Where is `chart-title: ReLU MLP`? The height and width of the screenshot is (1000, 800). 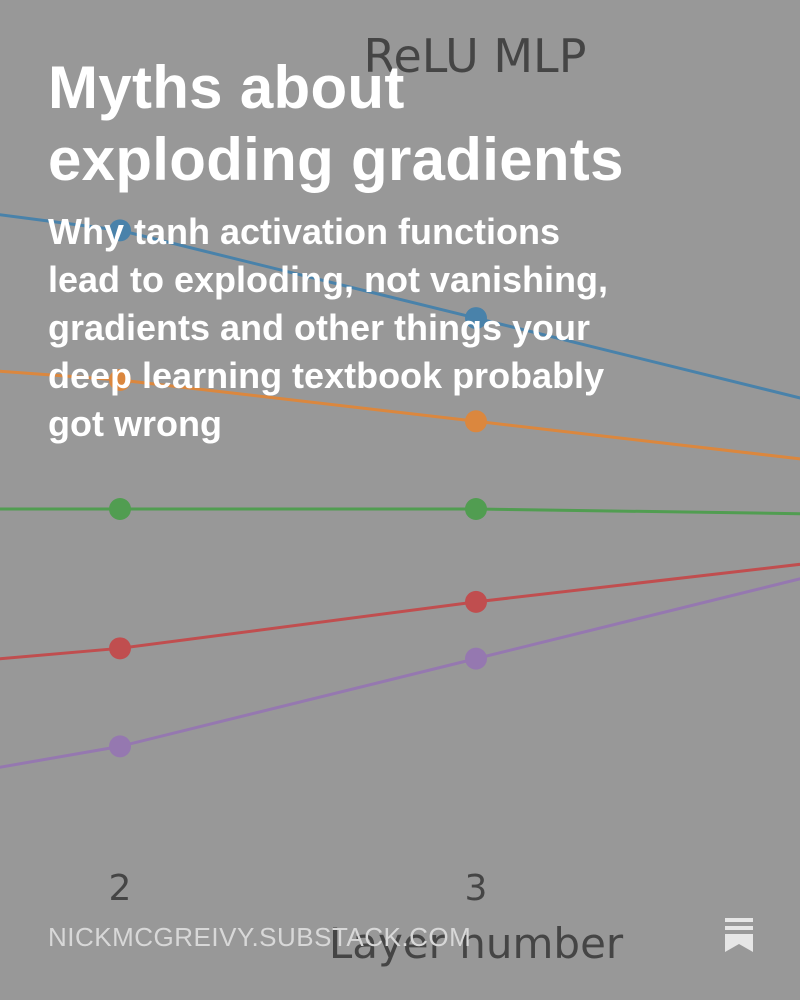
chart-title: ReLU MLP is located at coordinates (475, 56).